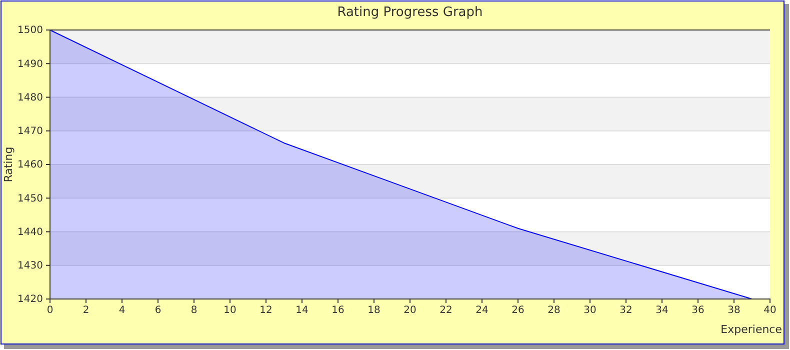 Image resolution: width=790 pixels, height=350 pixels. What do you see at coordinates (86, 310) in the screenshot?
I see `x-tick-label: 2` at bounding box center [86, 310].